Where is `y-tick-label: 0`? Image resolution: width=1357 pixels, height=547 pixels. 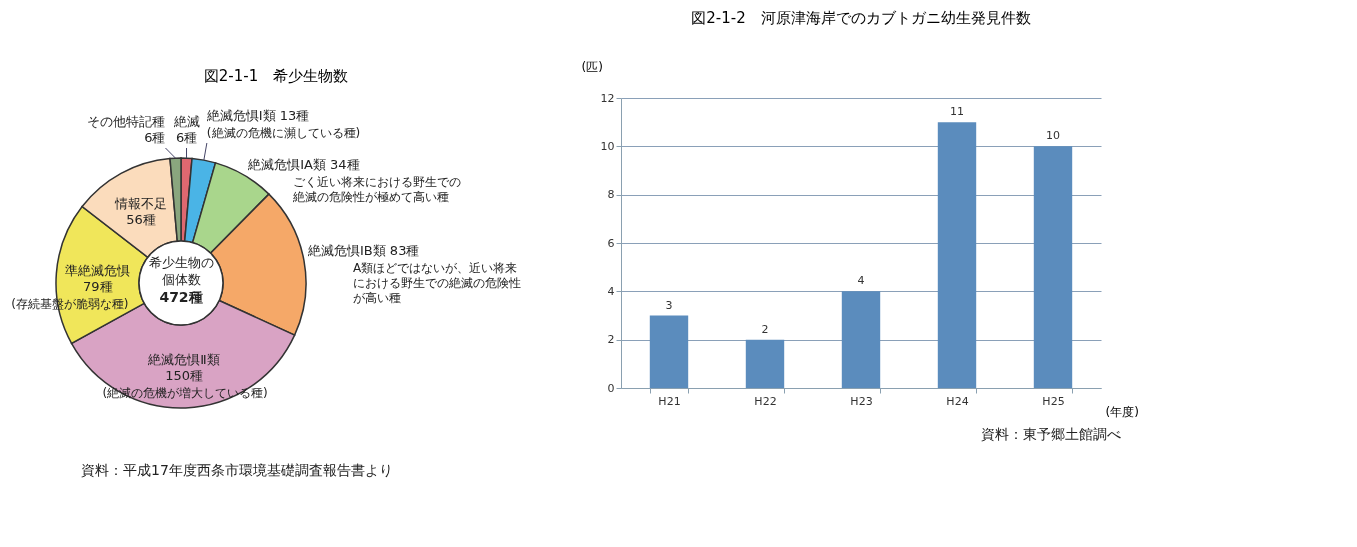
y-tick-label: 0 is located at coordinates (611, 388).